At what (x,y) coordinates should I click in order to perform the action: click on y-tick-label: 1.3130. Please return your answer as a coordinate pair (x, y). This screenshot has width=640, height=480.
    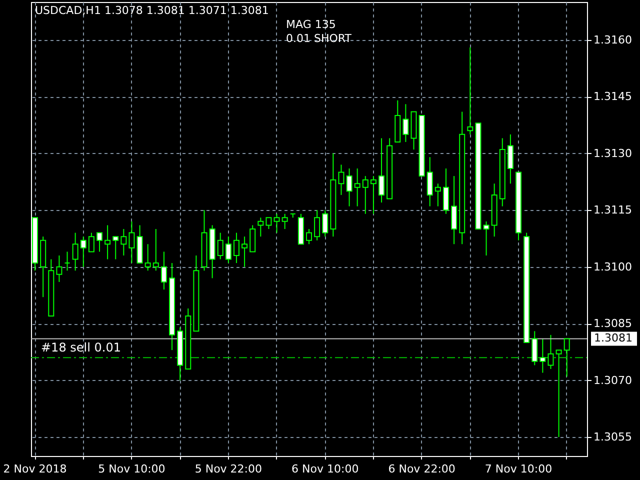
    Looking at the image, I should click on (613, 153).